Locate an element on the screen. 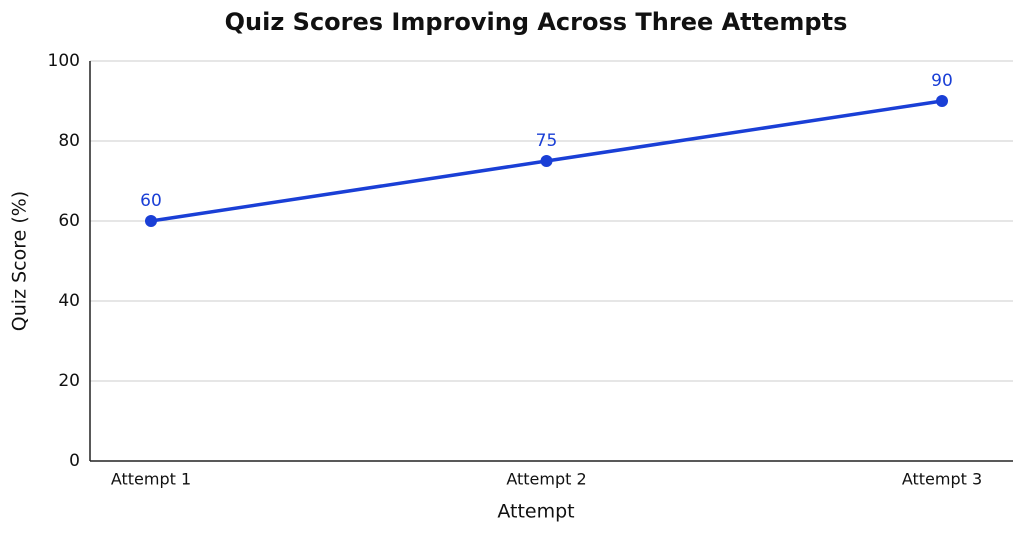  x-axis-label: Attempt is located at coordinates (535, 512).